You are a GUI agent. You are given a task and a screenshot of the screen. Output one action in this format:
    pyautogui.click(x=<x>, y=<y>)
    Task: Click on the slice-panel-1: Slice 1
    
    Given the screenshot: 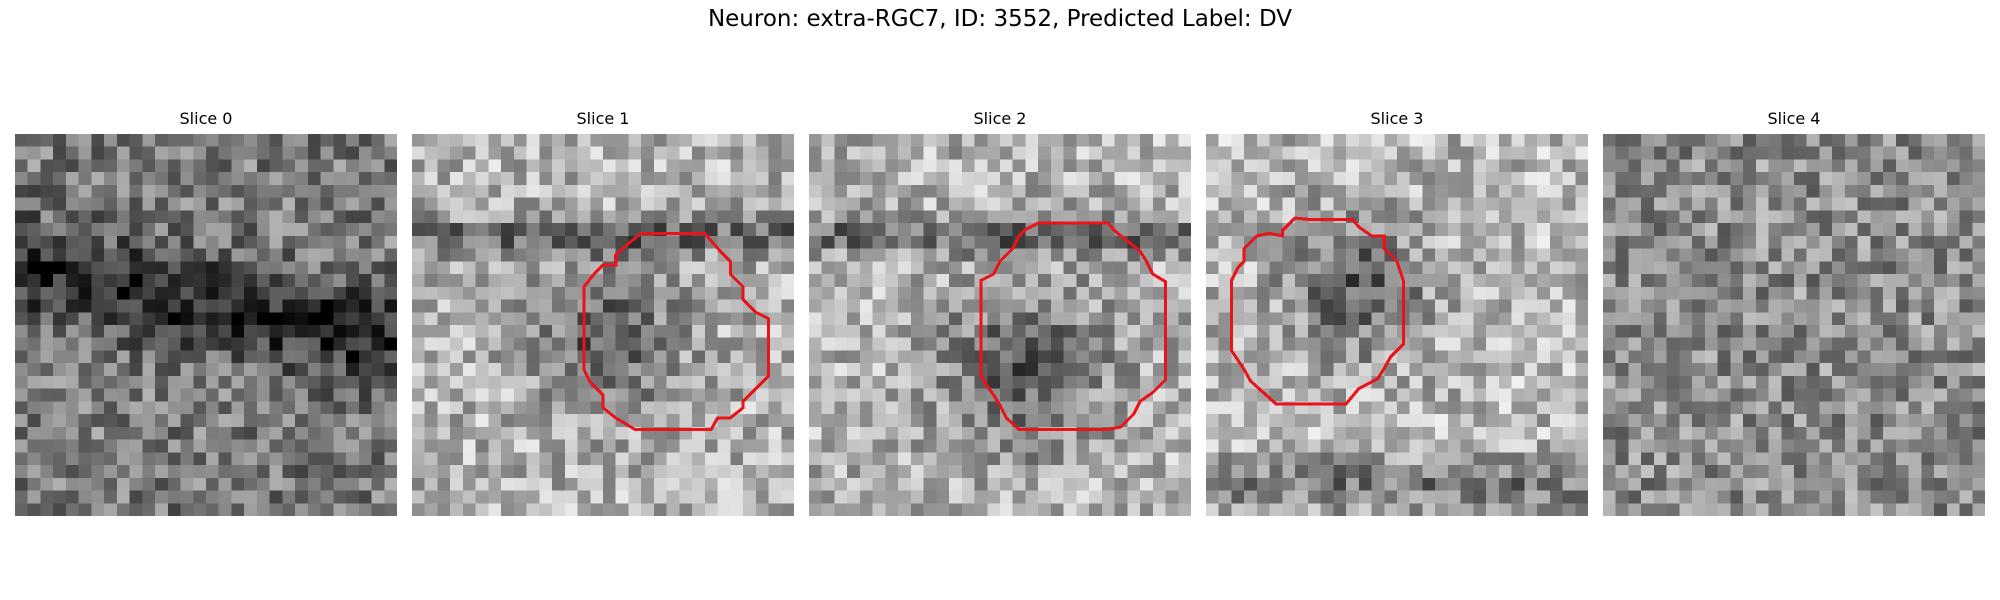 What is the action you would take?
    pyautogui.click(x=603, y=312)
    